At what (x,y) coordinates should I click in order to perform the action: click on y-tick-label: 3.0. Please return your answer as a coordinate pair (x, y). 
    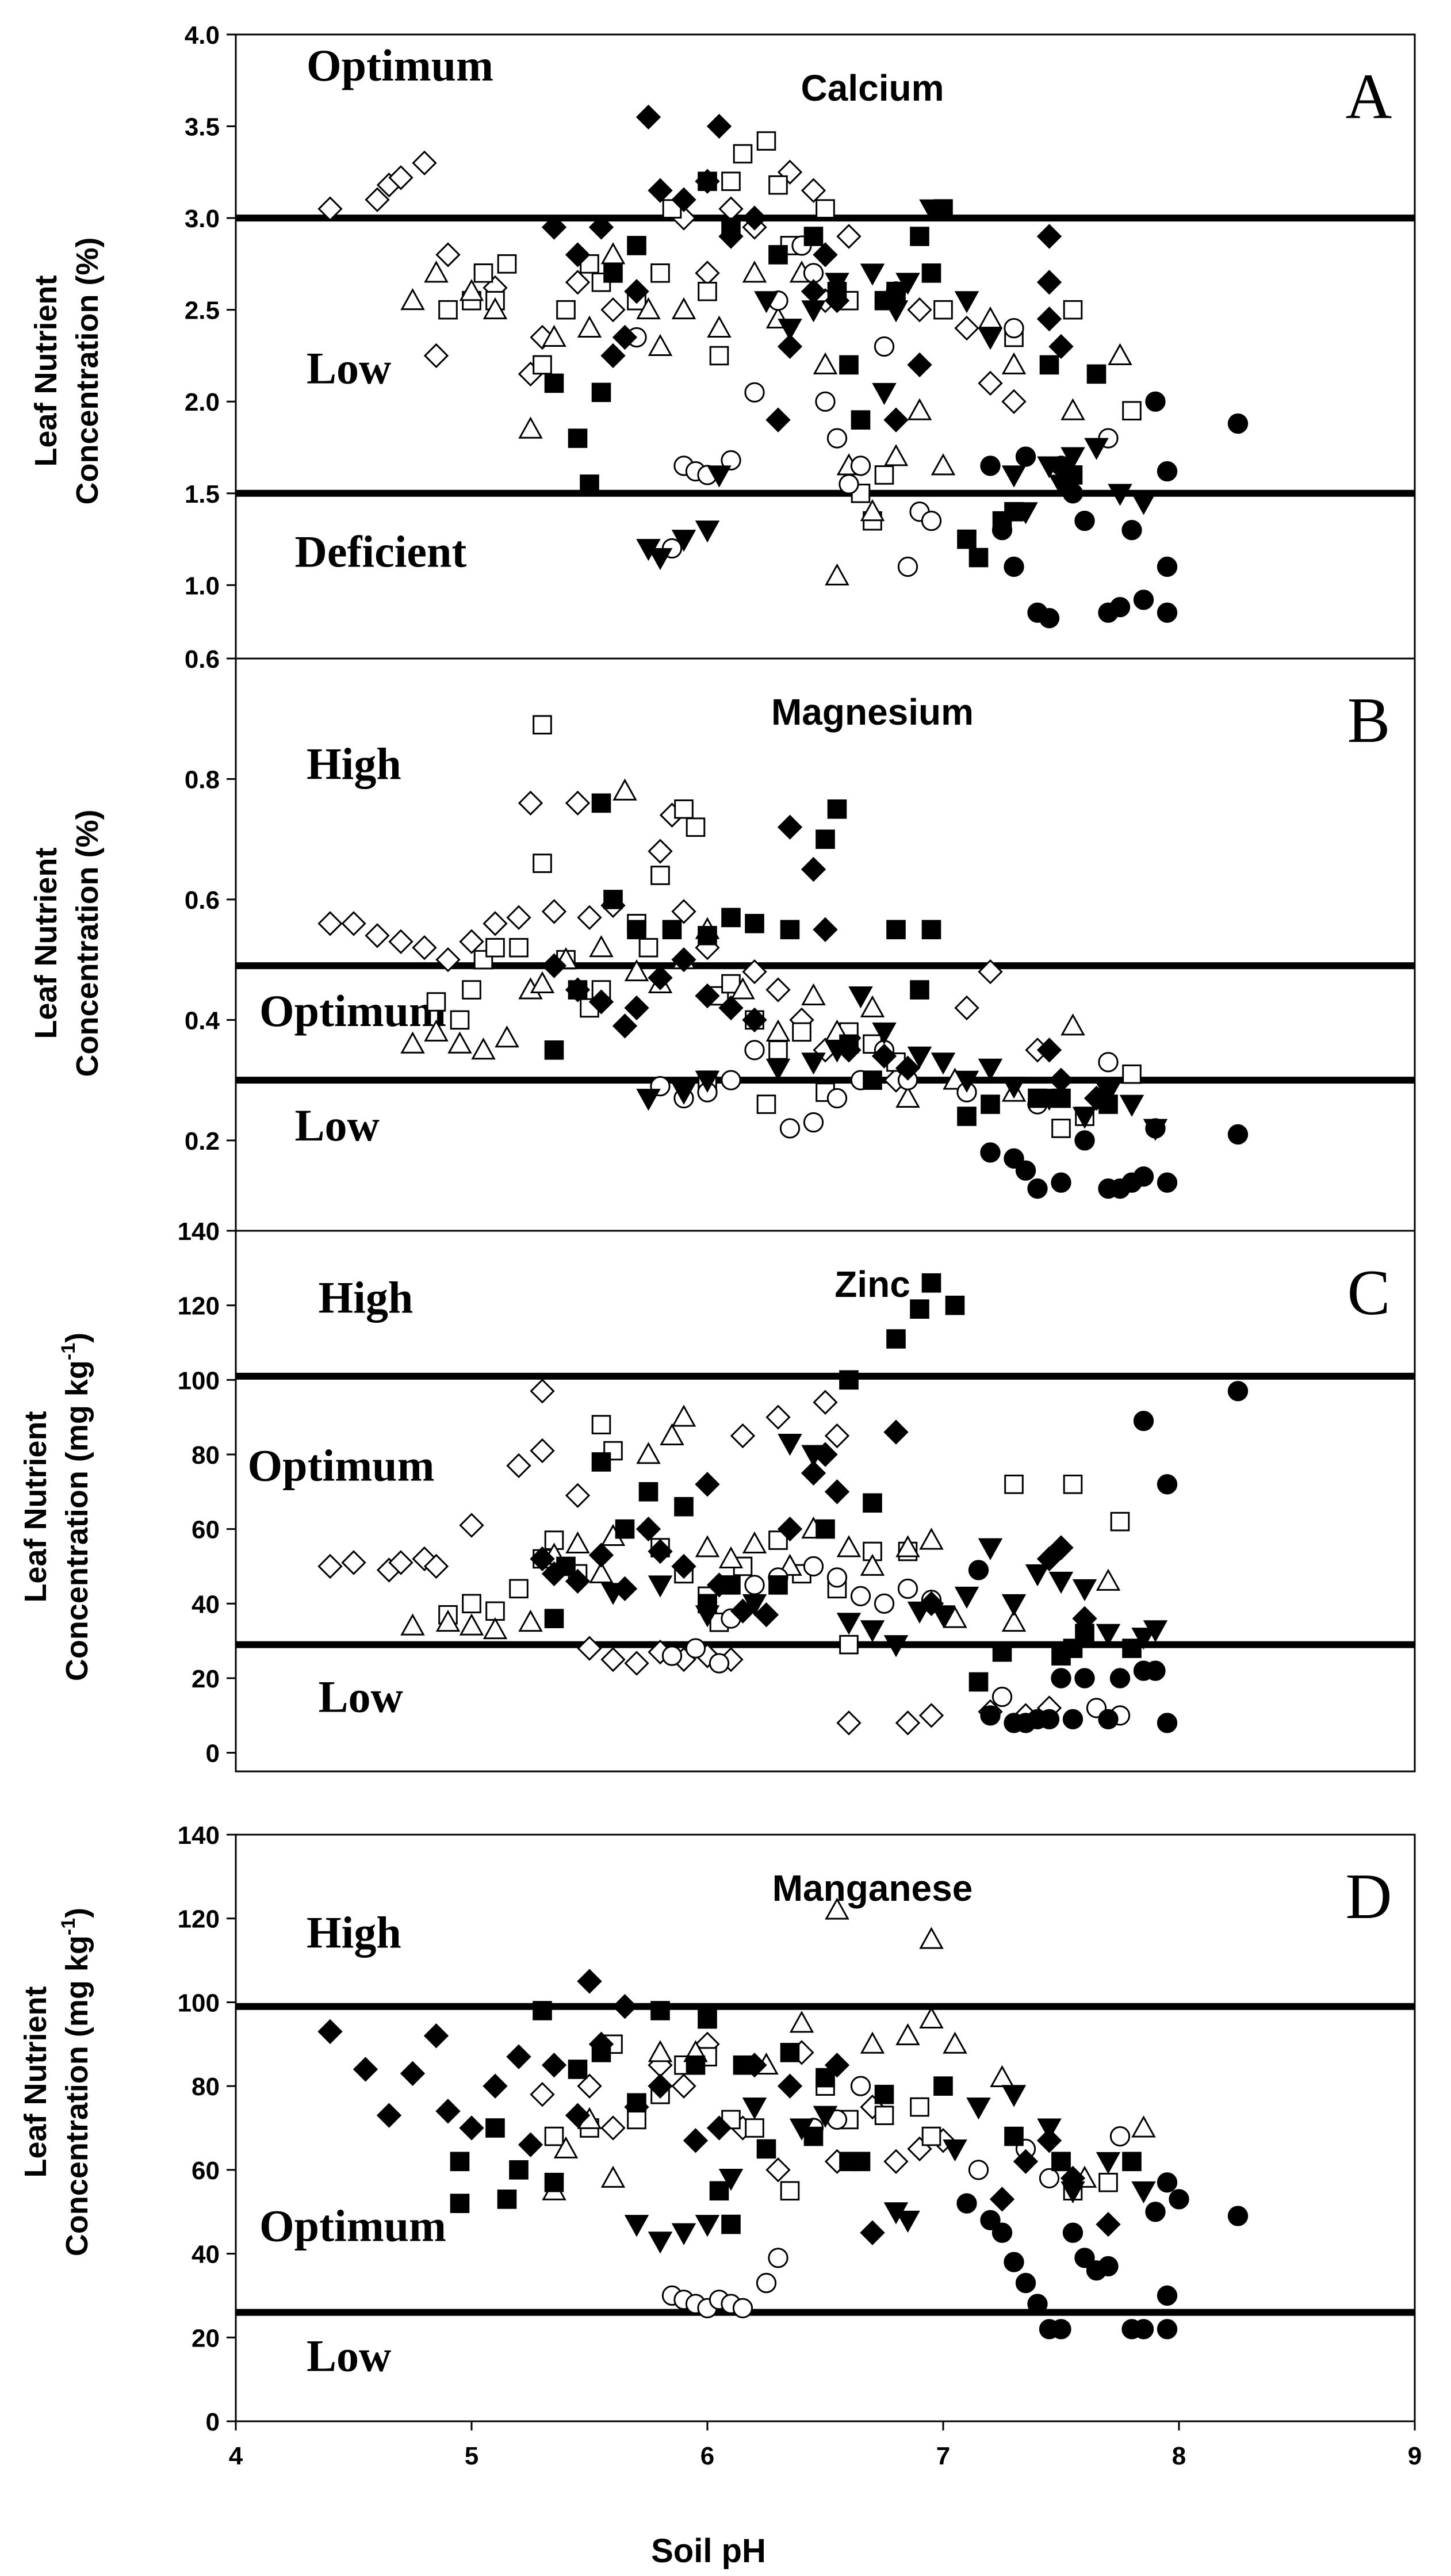
    Looking at the image, I should click on (202, 219).